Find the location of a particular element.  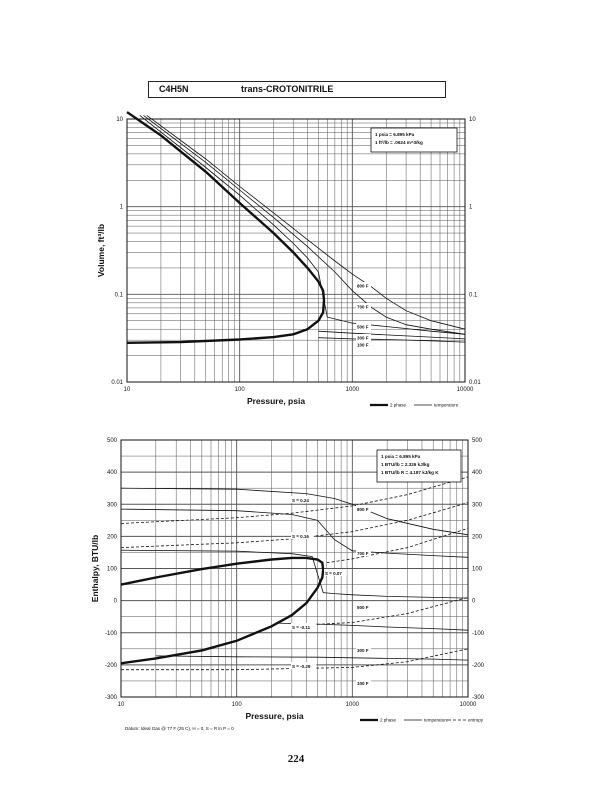

legend-label-entropy: entropy is located at coordinates (476, 720).